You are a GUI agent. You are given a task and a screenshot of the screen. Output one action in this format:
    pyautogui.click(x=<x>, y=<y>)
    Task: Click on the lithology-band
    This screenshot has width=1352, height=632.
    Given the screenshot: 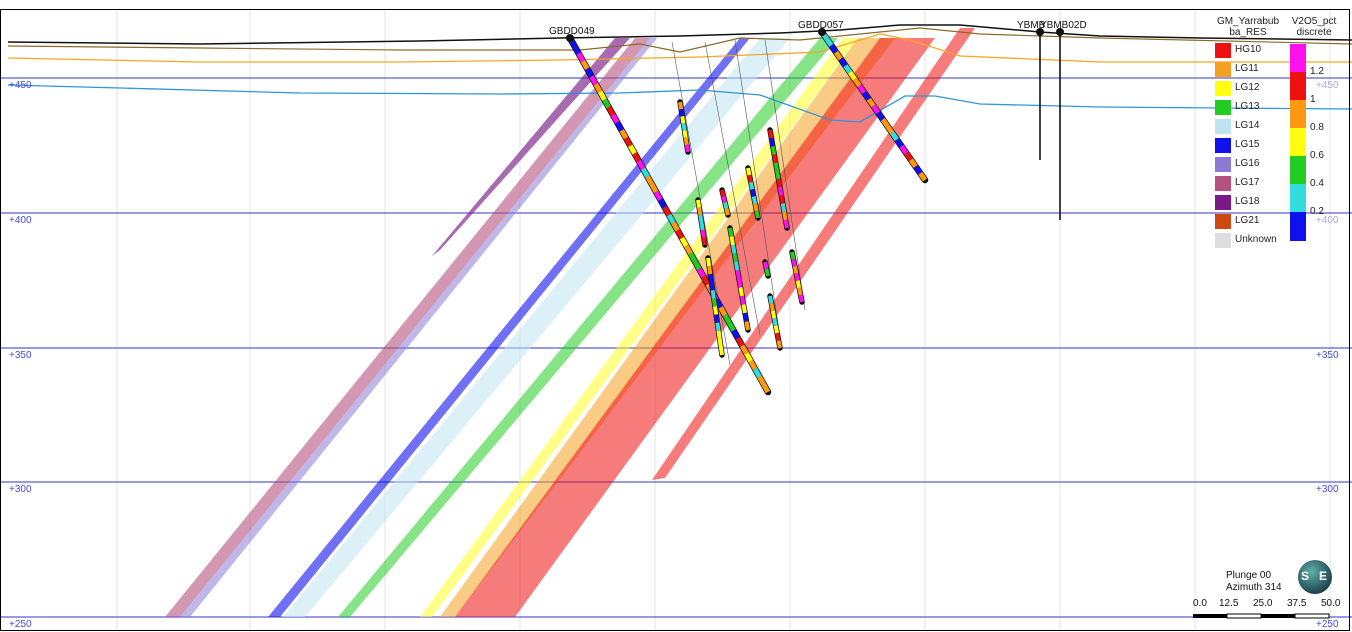 What is the action you would take?
    pyautogui.click(x=531, y=147)
    